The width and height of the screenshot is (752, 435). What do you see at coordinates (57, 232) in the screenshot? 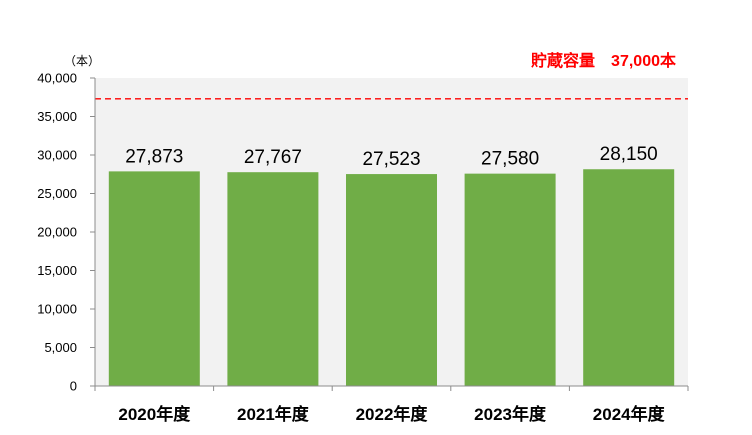
I see `y-tick-label: 20,000` at bounding box center [57, 232].